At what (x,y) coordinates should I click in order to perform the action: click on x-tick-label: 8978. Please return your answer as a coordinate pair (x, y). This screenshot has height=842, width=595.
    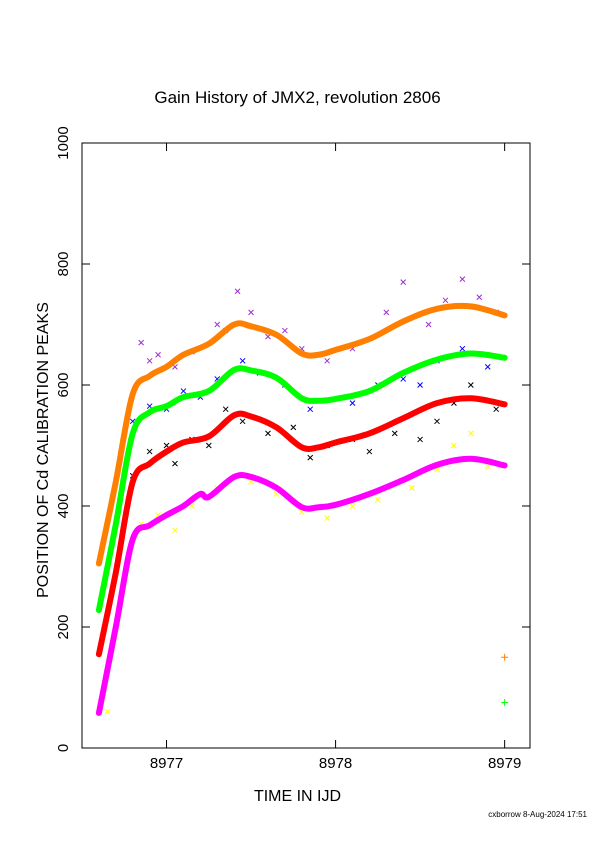
    Looking at the image, I should click on (335, 763).